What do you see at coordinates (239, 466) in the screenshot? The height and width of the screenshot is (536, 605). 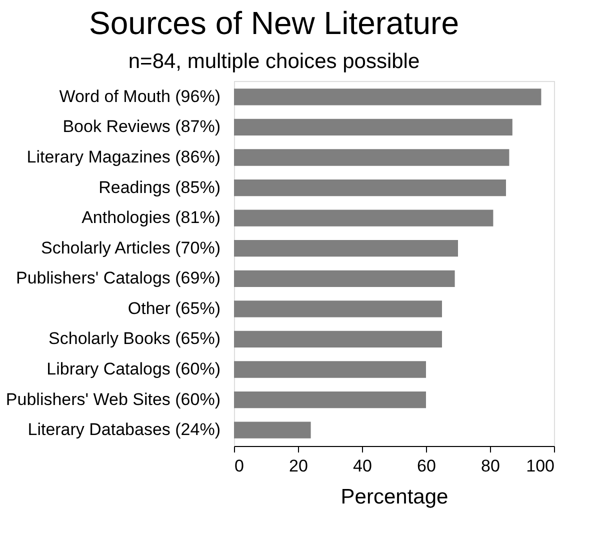 I see `x-tick-label: 0` at bounding box center [239, 466].